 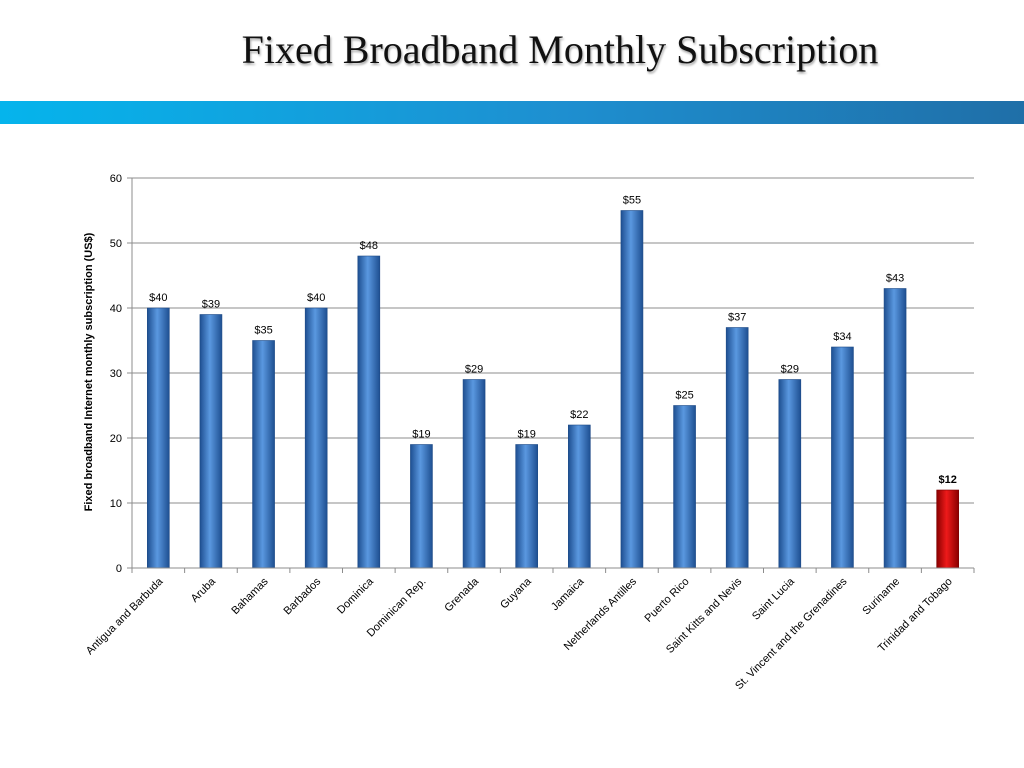 I want to click on x-category-label: Suriname, so click(x=881, y=597).